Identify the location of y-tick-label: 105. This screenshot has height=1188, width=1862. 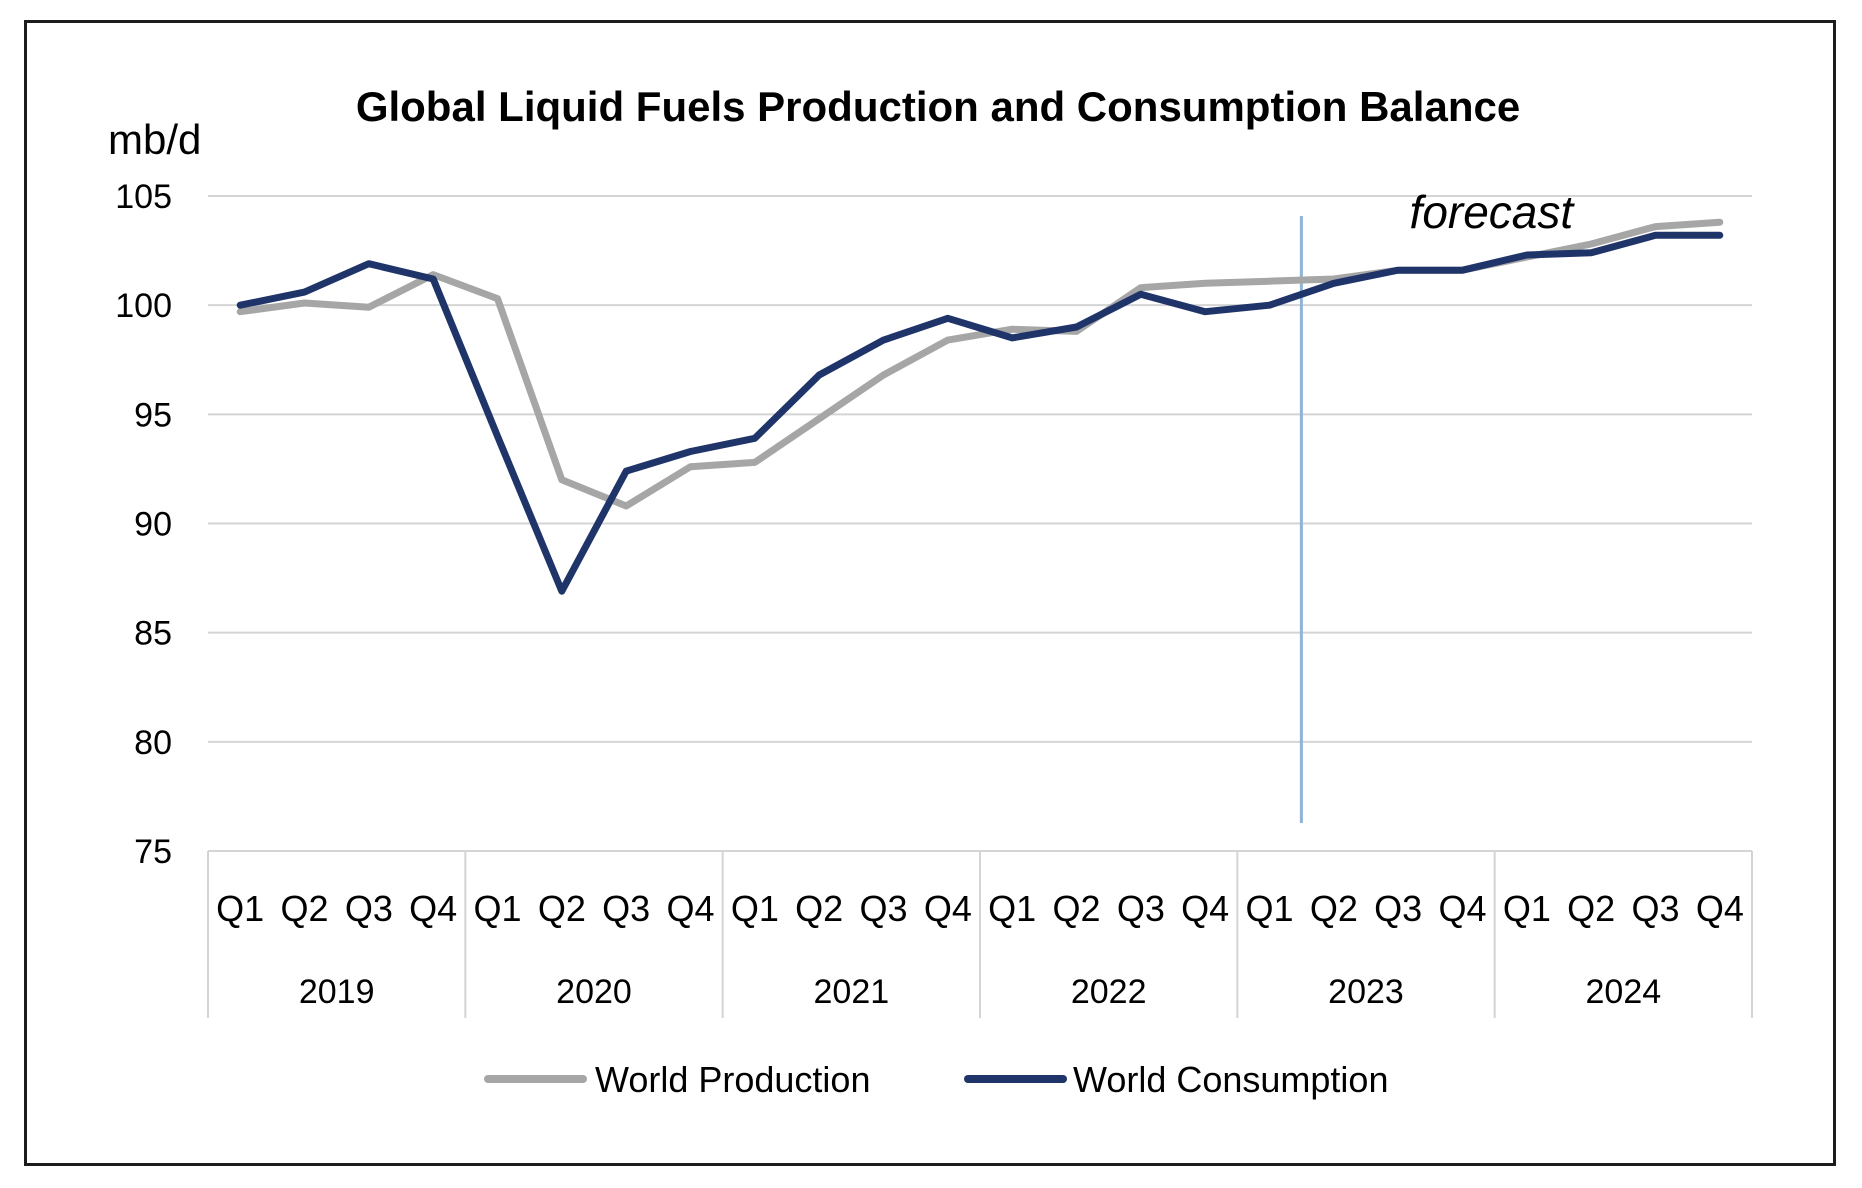
(143, 197).